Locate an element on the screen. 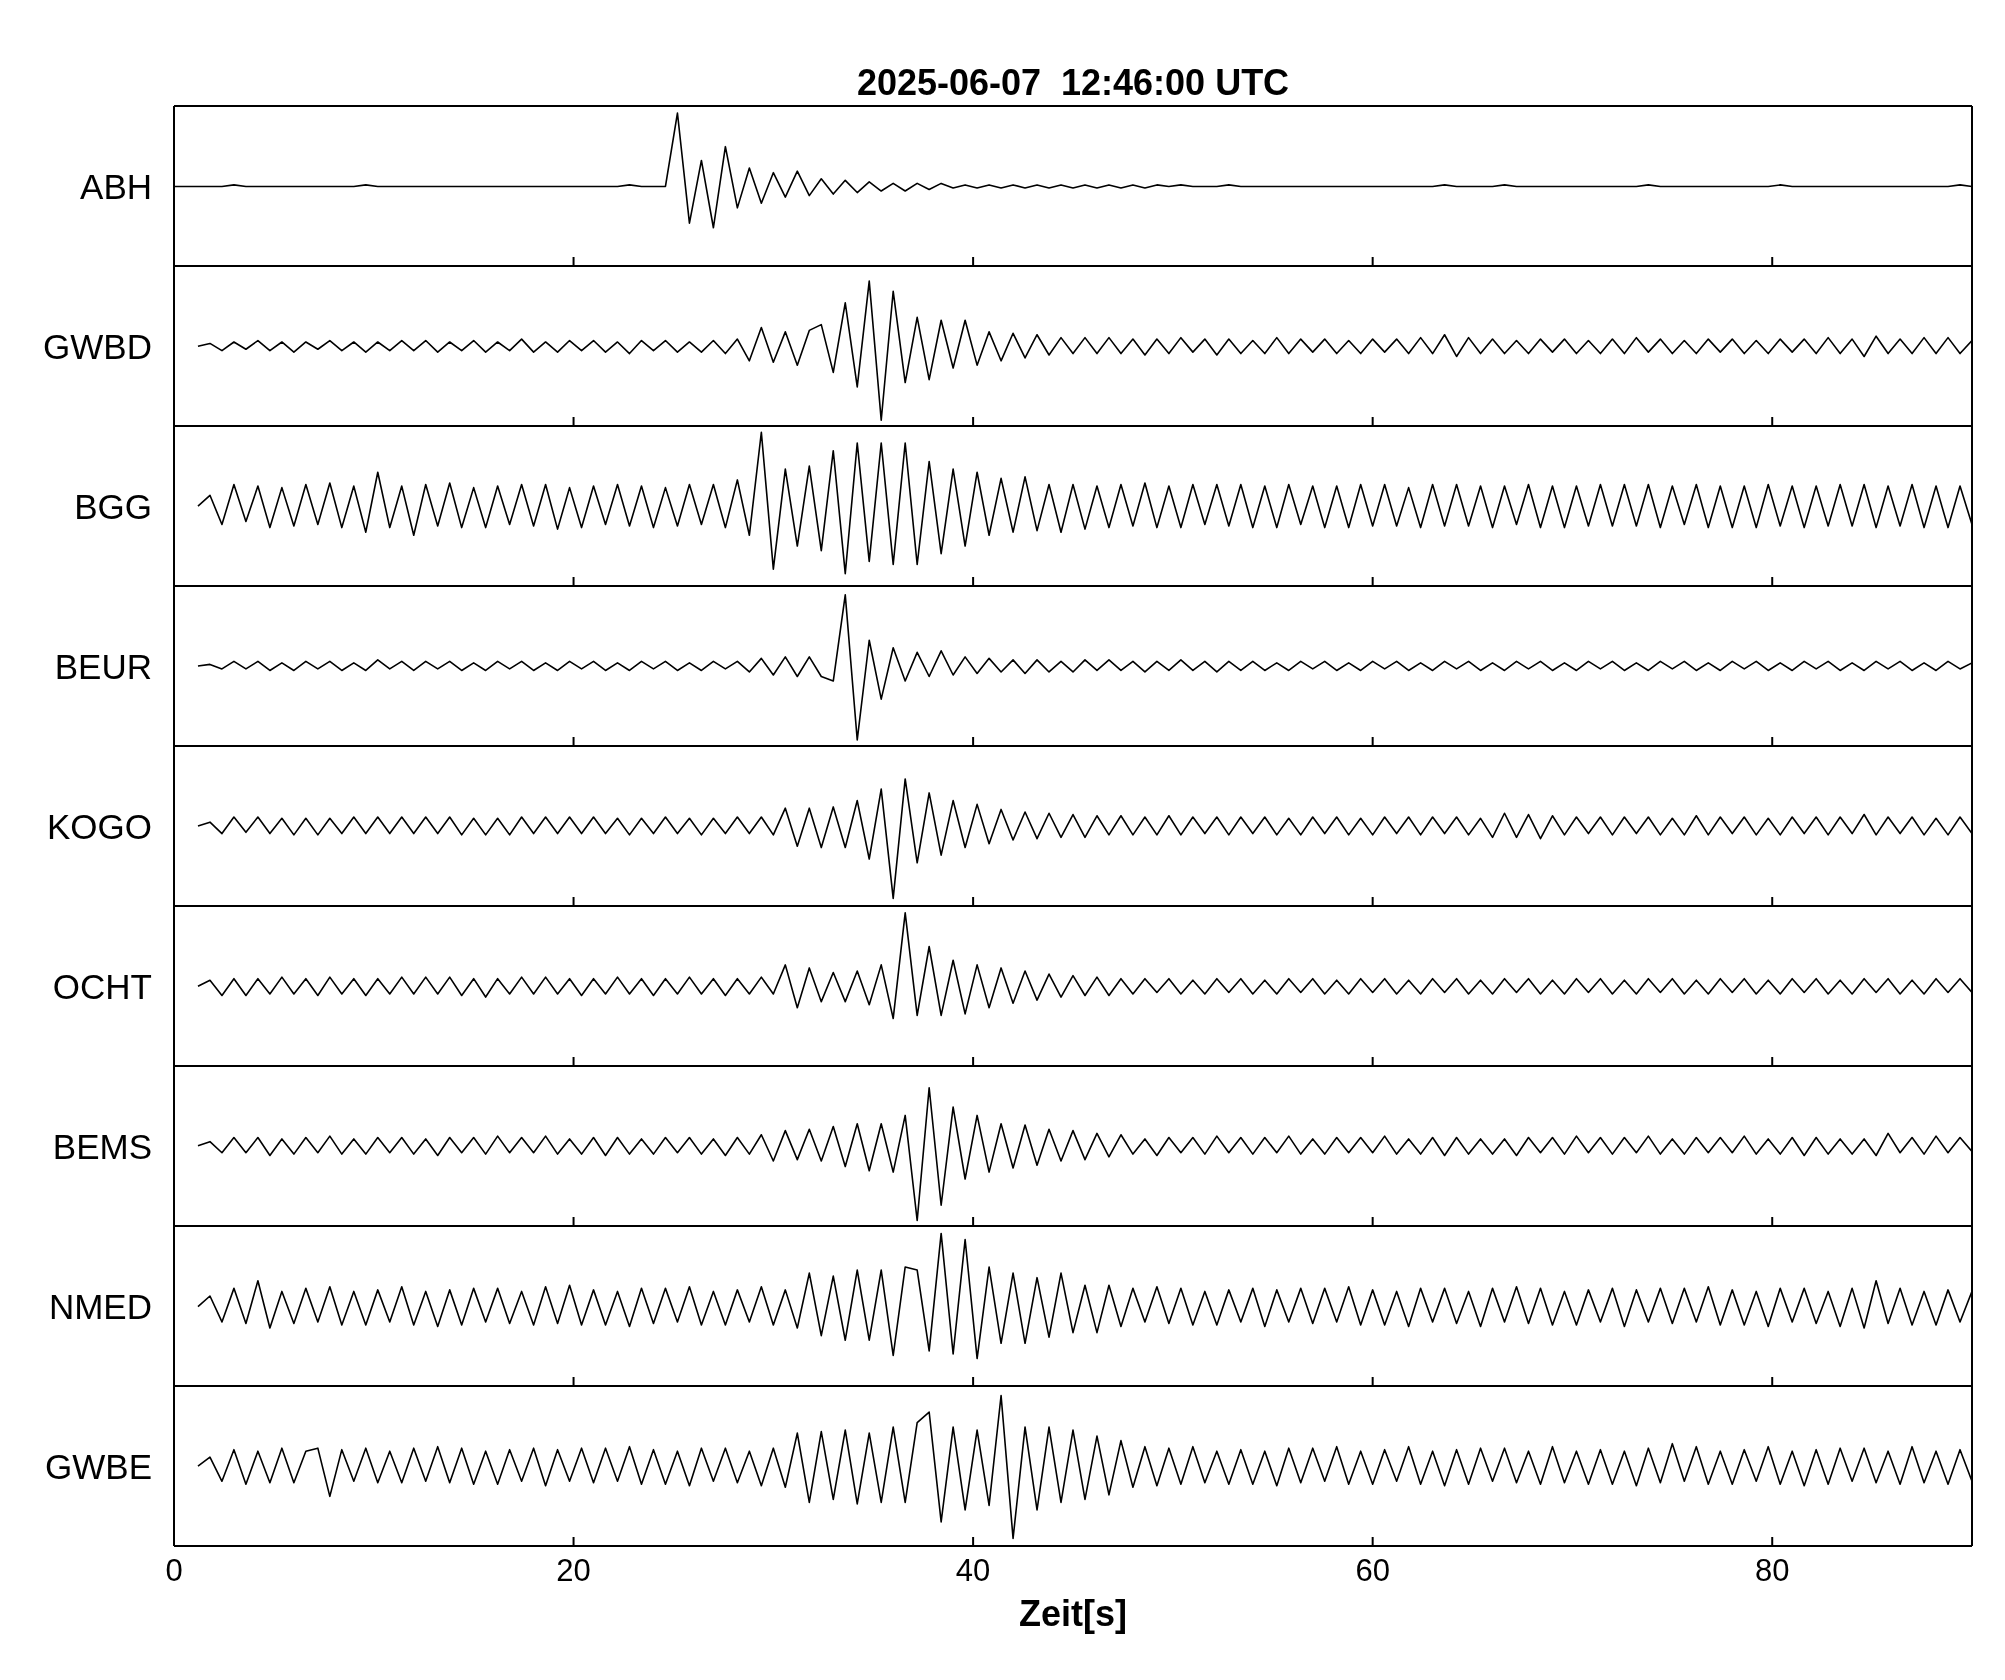  x-tick-label: 60 is located at coordinates (1372, 1571).